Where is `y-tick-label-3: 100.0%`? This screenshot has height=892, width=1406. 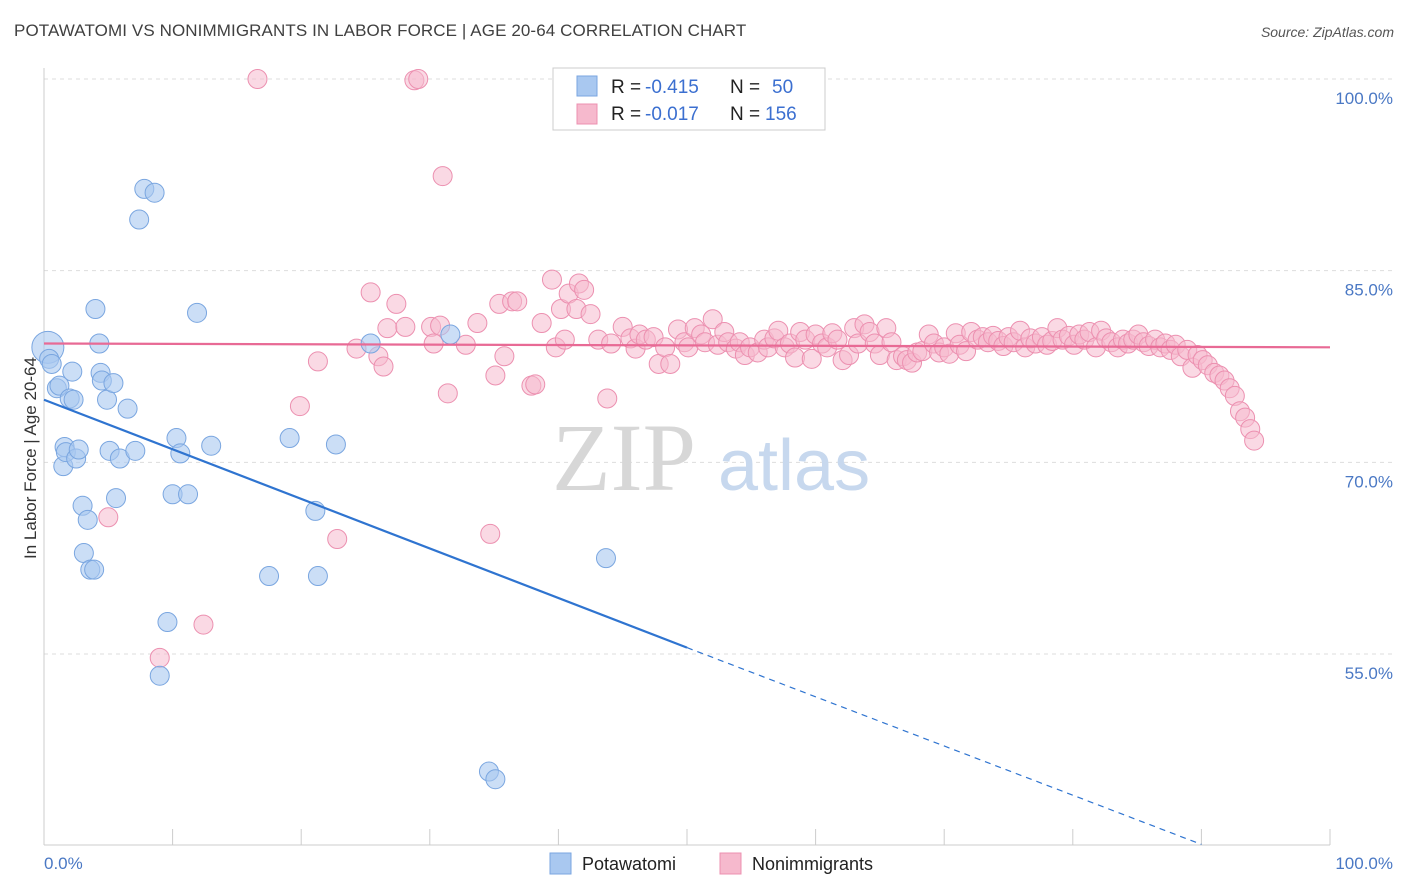
y-tick-label-3: 100.0% is located at coordinates (1364, 98).